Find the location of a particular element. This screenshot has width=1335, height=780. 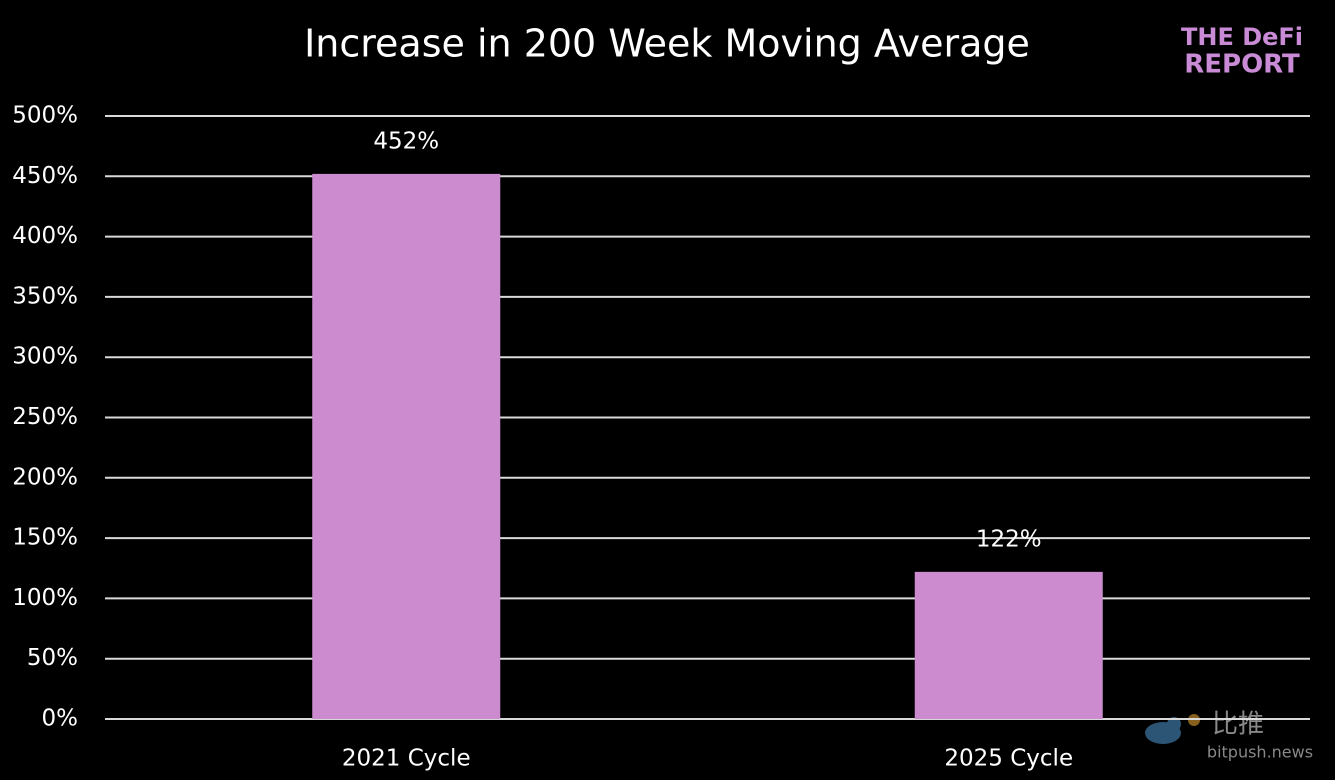

watermark-name: 比推 is located at coordinates (1238, 725).